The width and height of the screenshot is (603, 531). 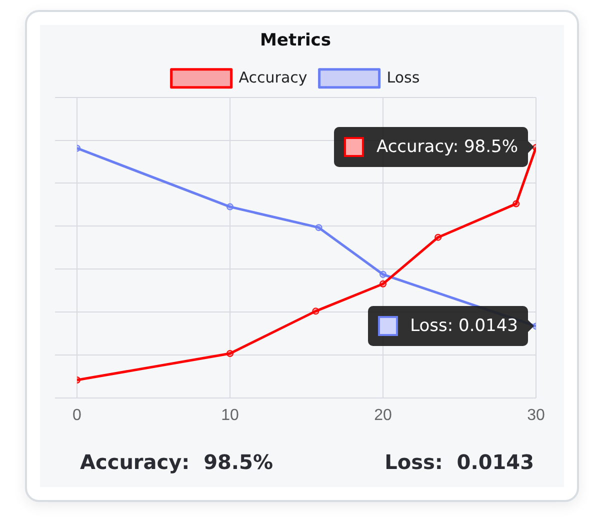 I want to click on x-tick-label: 10, so click(x=230, y=415).